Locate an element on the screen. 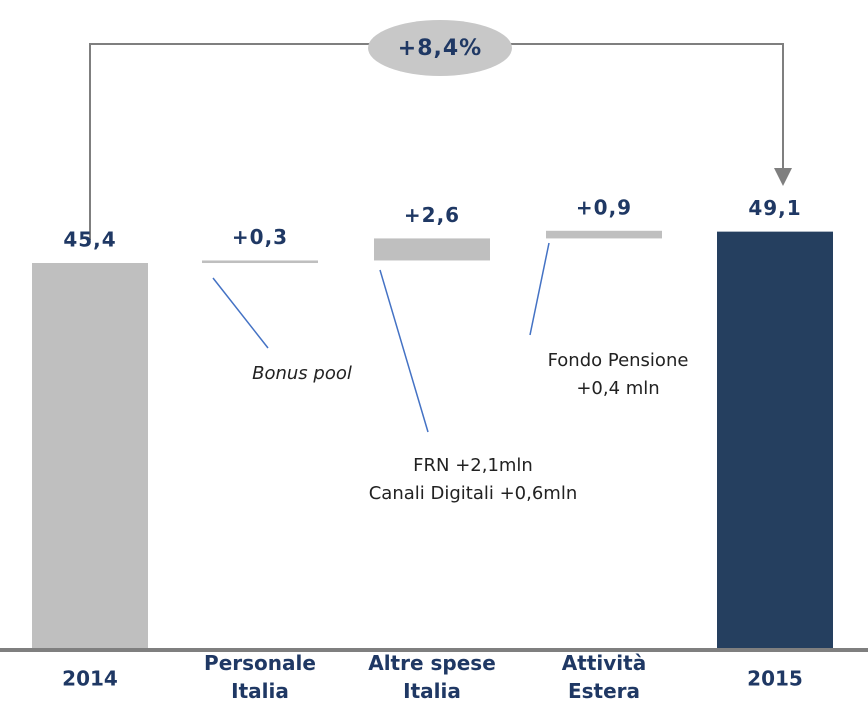  value-label: +0,9 is located at coordinates (604, 207).